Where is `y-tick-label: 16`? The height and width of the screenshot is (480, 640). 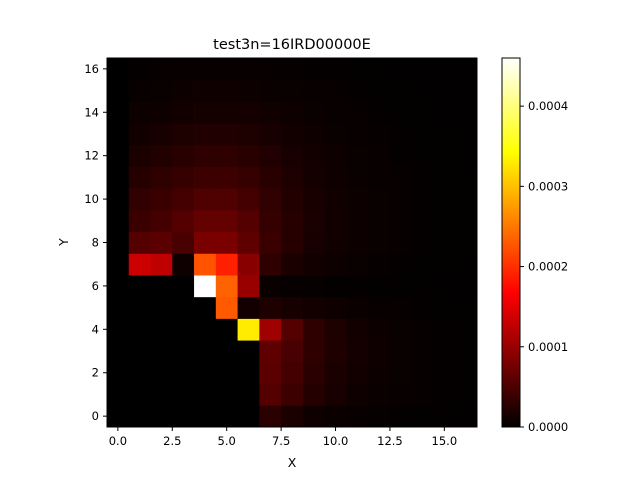
y-tick-label: 16 is located at coordinates (91, 69).